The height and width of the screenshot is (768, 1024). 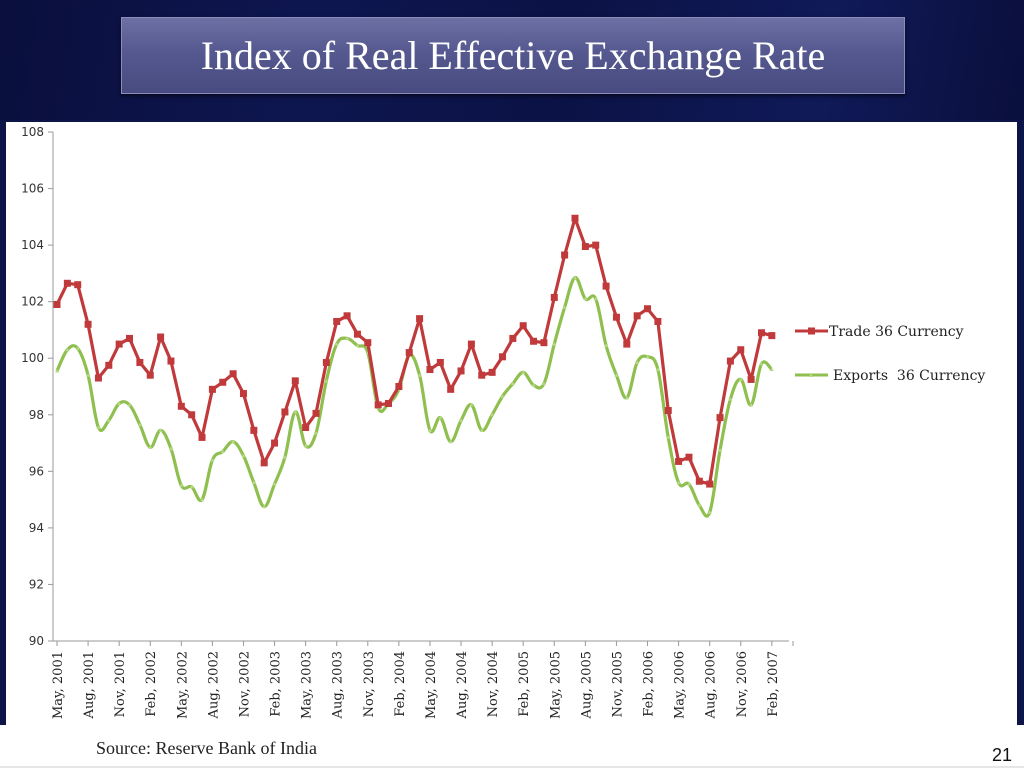 I want to click on bottom-divider, so click(x=512, y=767).